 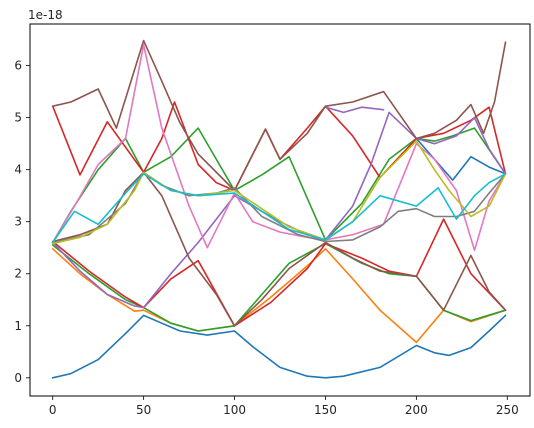 What do you see at coordinates (507, 410) in the screenshot?
I see `x-tick-label: 250` at bounding box center [507, 410].